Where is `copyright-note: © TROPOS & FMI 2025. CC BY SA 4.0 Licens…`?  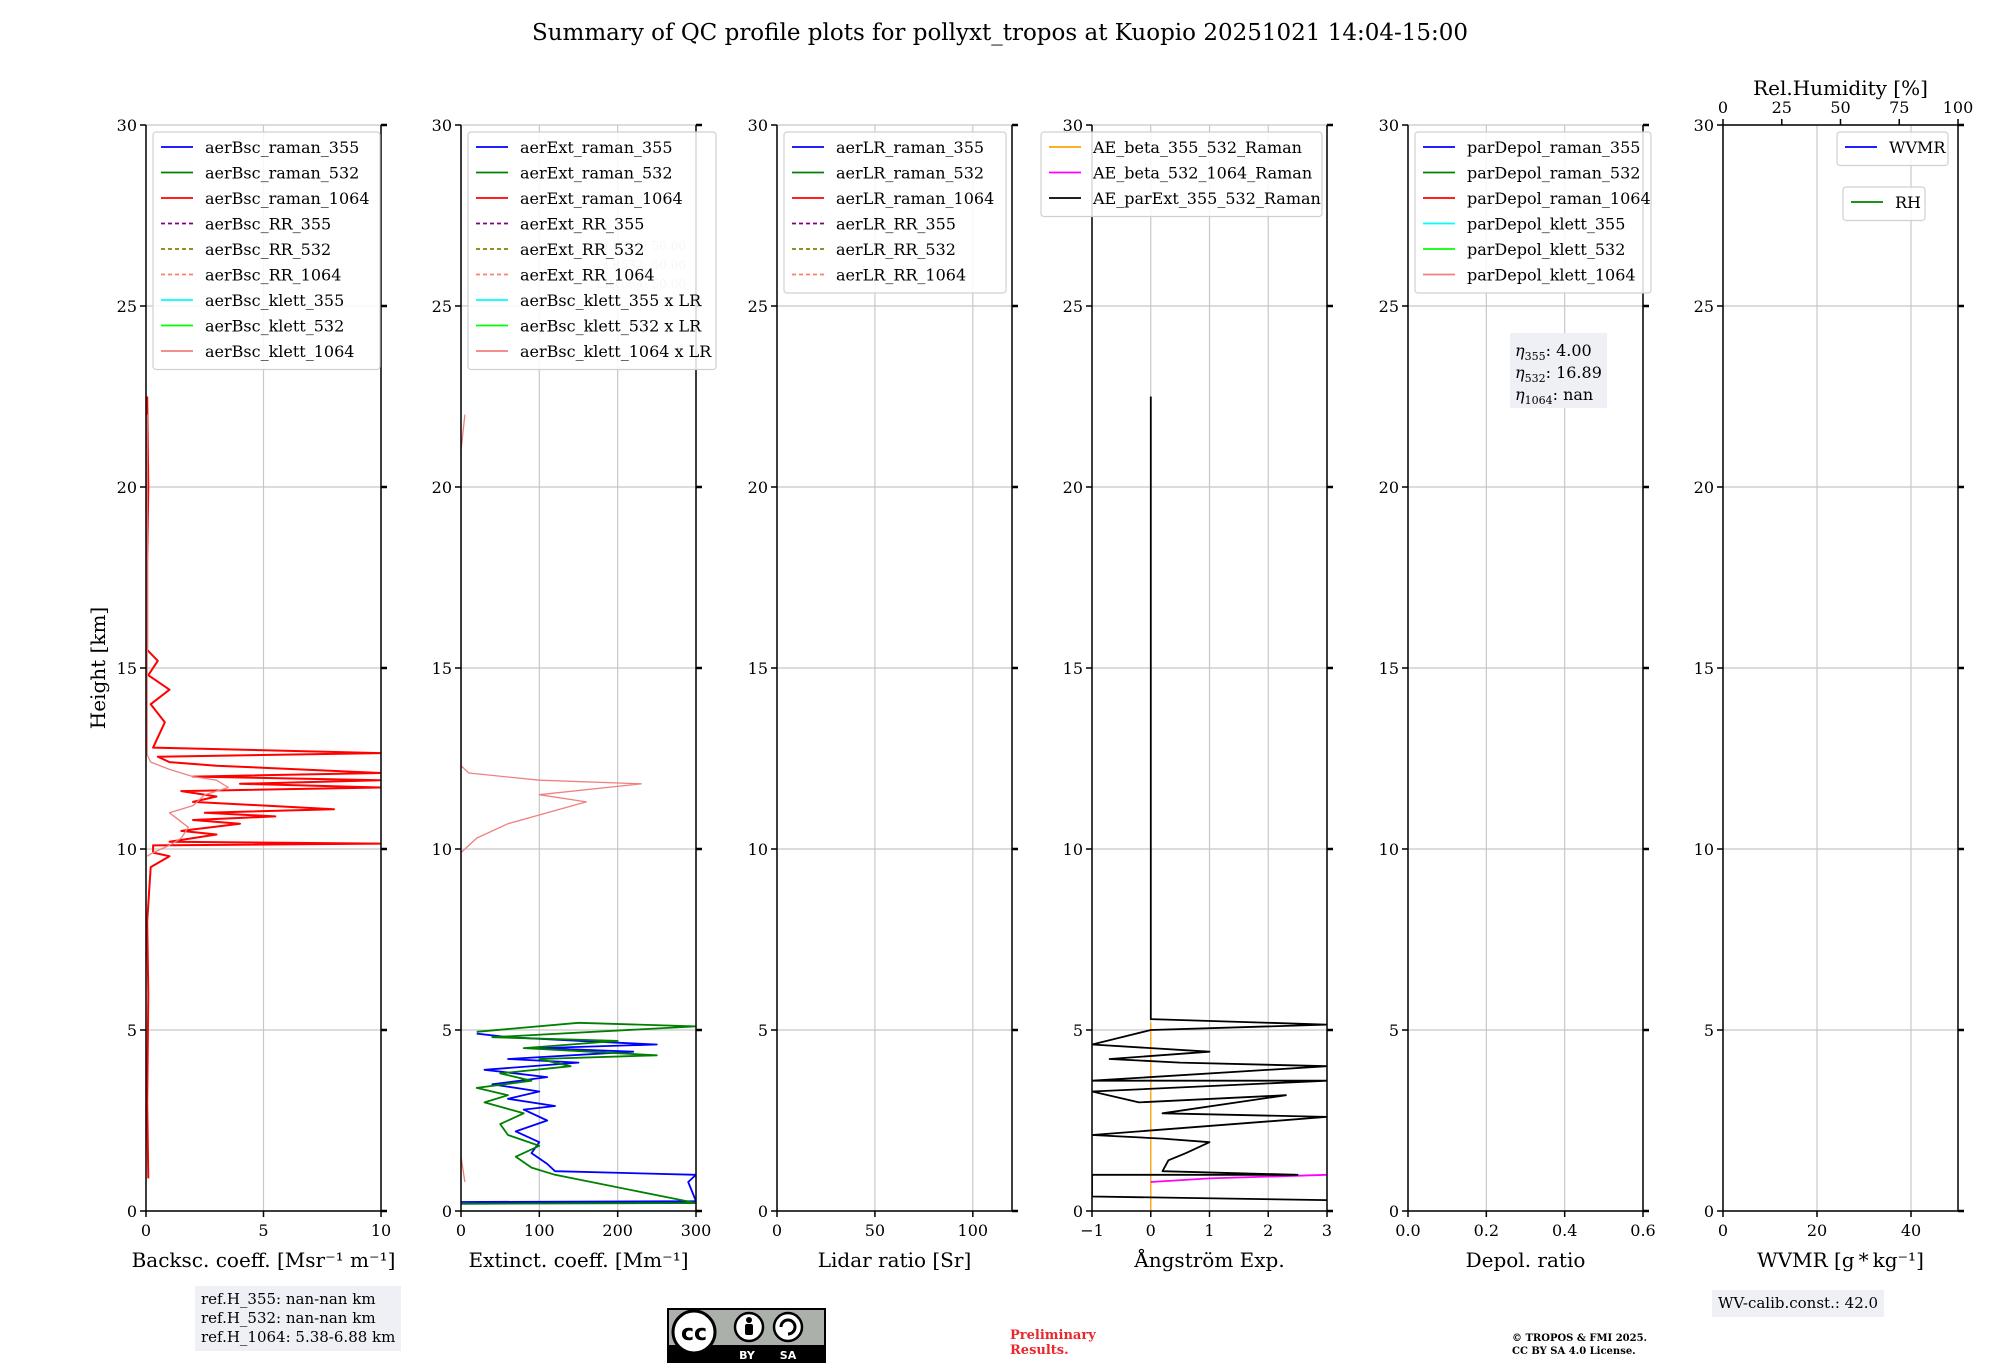 copyright-note: © TROPOS & FMI 2025. CC BY SA 4.0 Licens… is located at coordinates (1579, 1345).